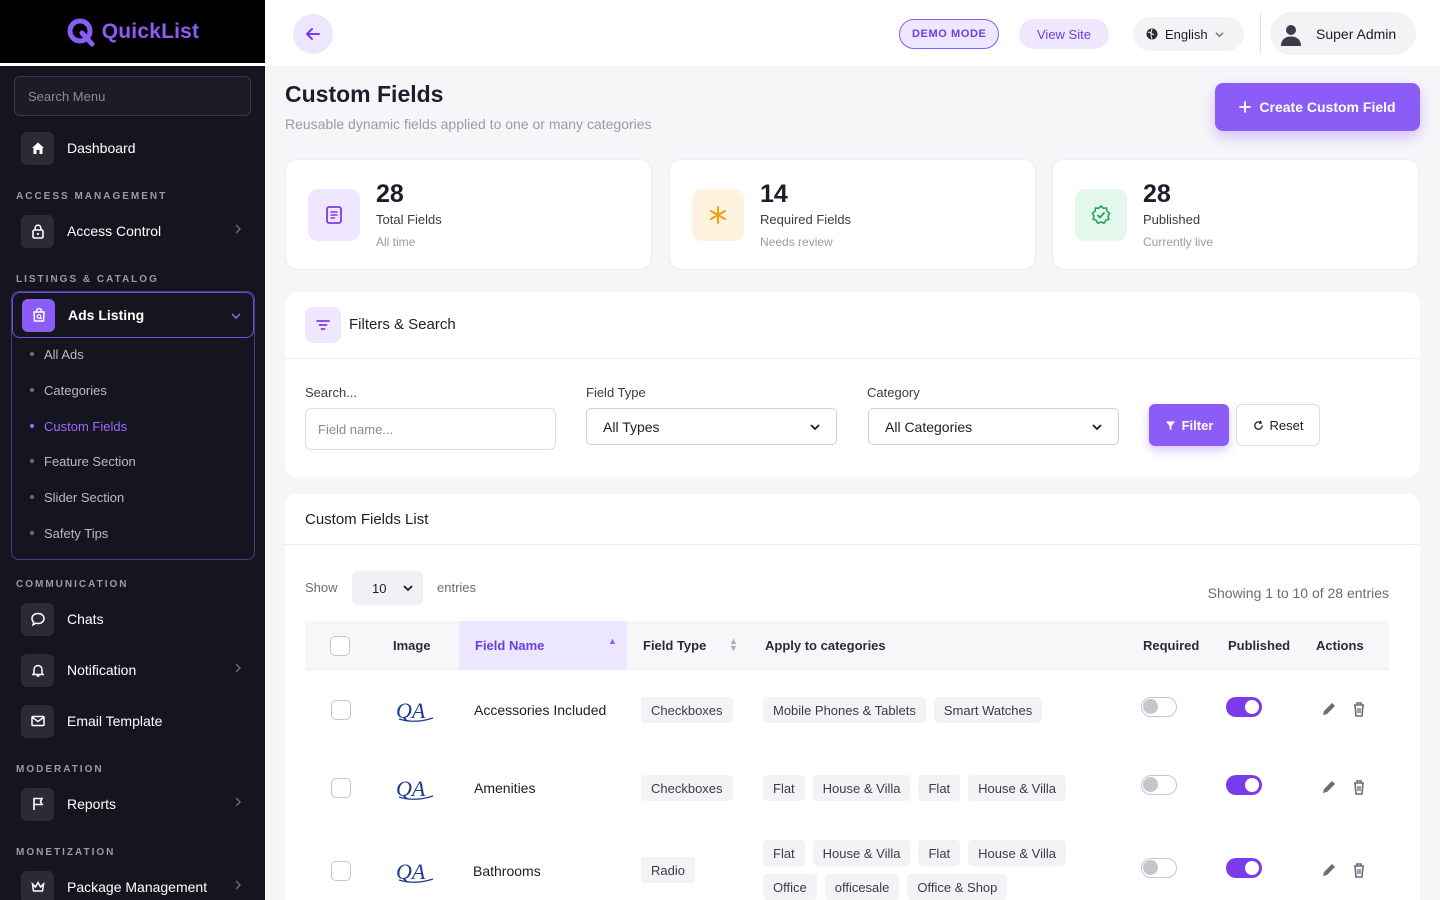 The width and height of the screenshot is (1440, 900). What do you see at coordinates (132, 231) in the screenshot?
I see `sidebar-item-access-control: Access Control` at bounding box center [132, 231].